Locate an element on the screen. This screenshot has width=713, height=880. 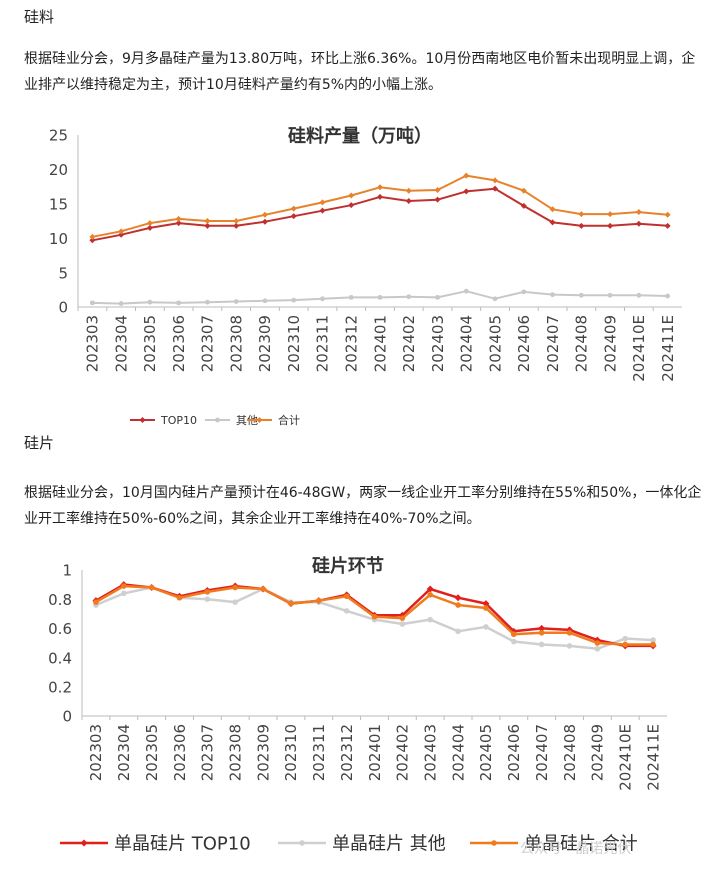
y-tick-label: 20 is located at coordinates (58, 170).